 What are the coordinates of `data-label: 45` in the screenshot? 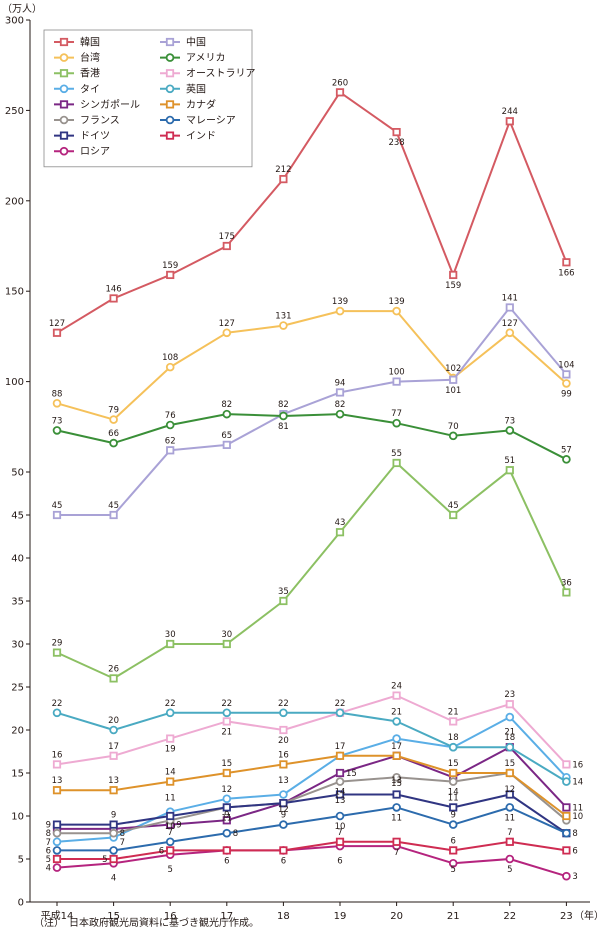 It's located at (57, 506).